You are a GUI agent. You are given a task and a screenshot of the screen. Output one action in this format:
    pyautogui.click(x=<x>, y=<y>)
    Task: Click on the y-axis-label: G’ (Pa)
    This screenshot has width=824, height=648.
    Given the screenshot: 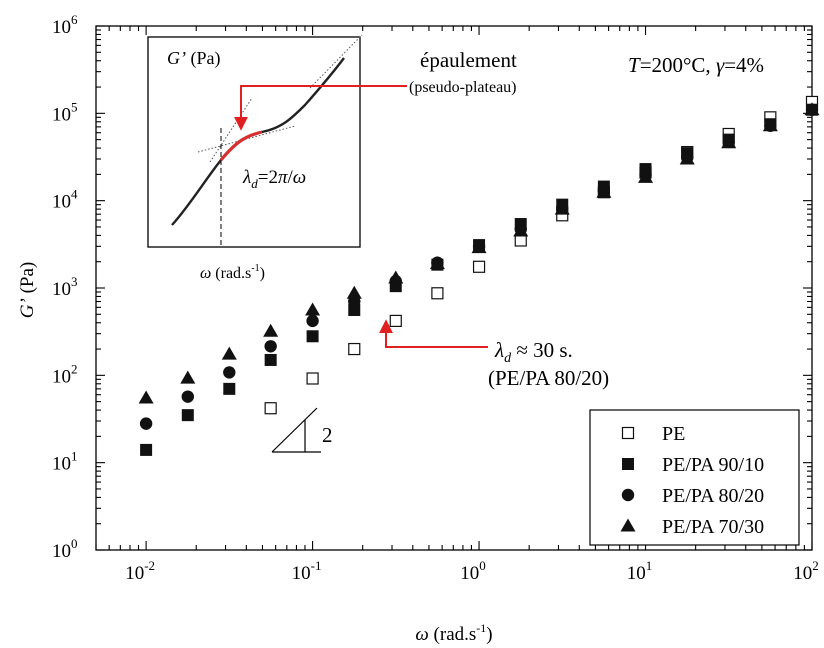 What is the action you would take?
    pyautogui.click(x=27, y=290)
    